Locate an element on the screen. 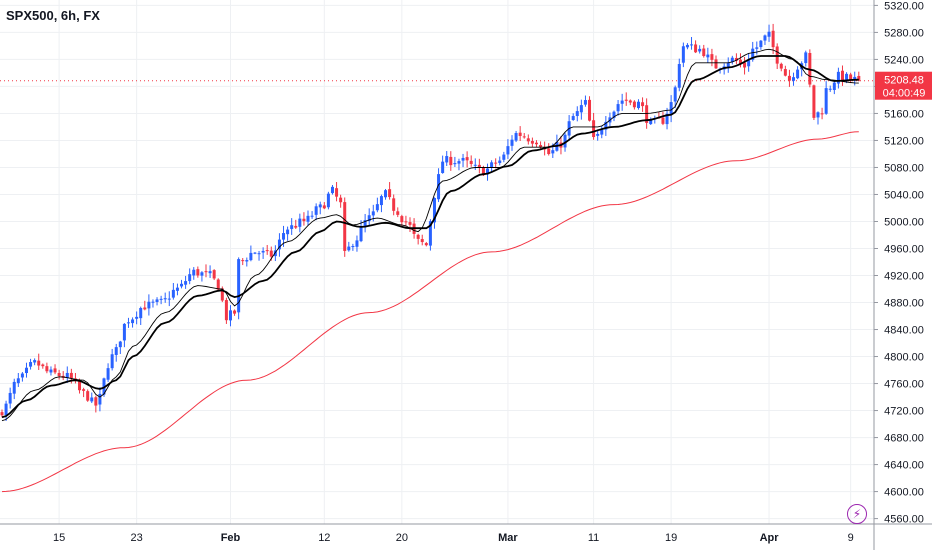 This screenshot has height=550, width=932. price-tick-label: 4920.00 is located at coordinates (904, 277).